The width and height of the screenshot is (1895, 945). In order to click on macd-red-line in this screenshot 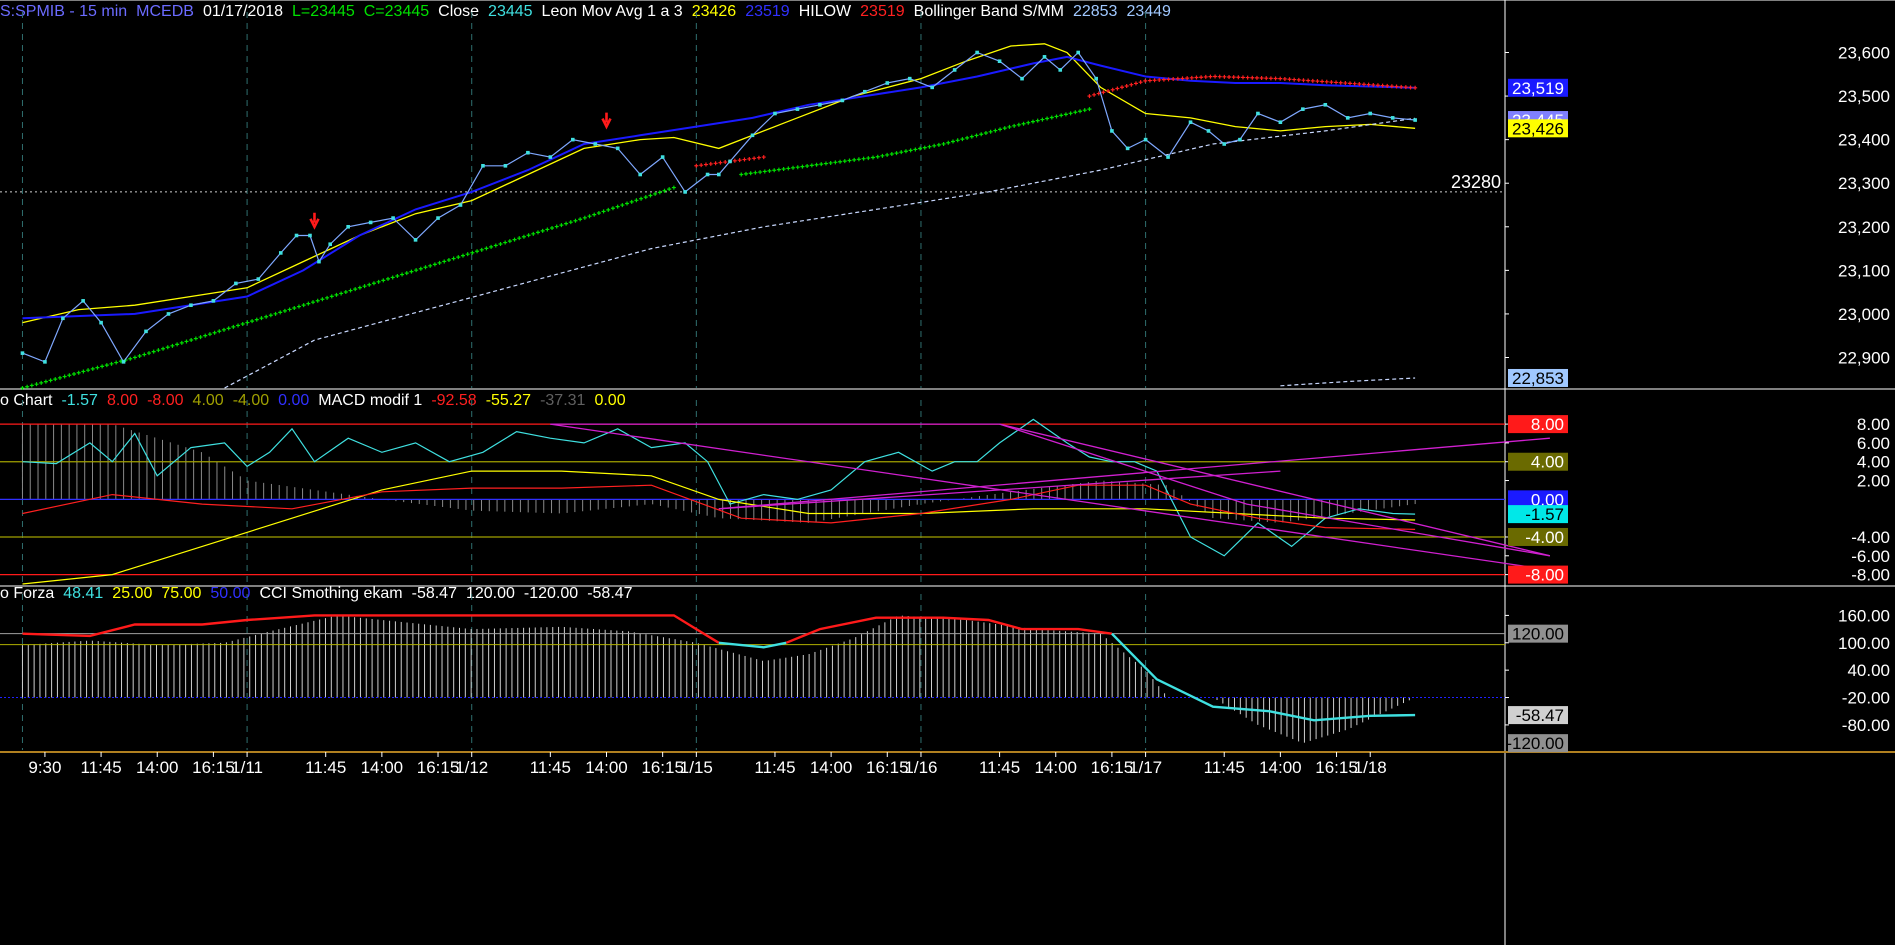, I will do `click(719, 507)`.